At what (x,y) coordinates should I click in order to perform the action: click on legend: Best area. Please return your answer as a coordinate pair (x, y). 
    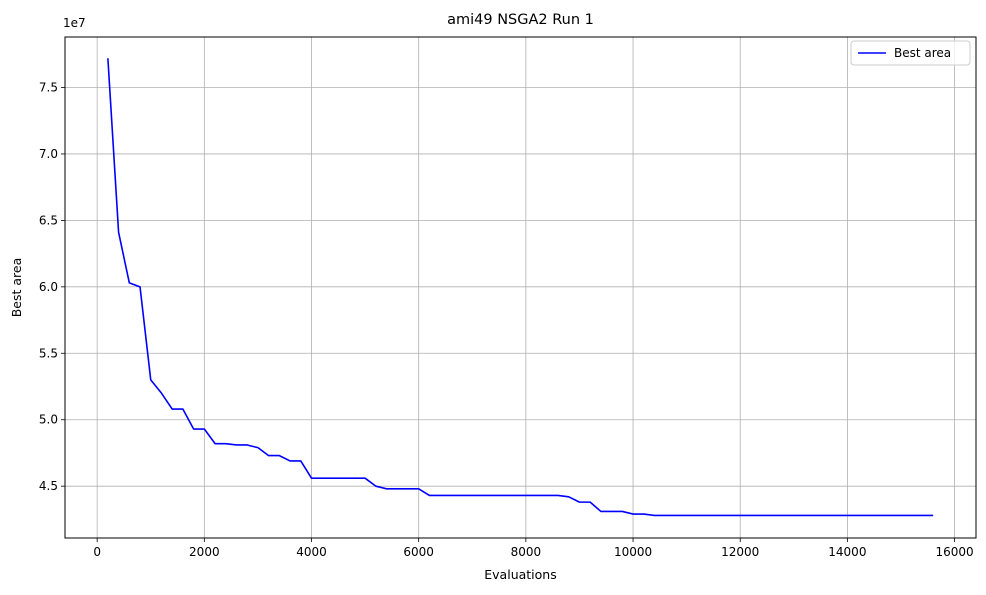
    Looking at the image, I should click on (910, 53).